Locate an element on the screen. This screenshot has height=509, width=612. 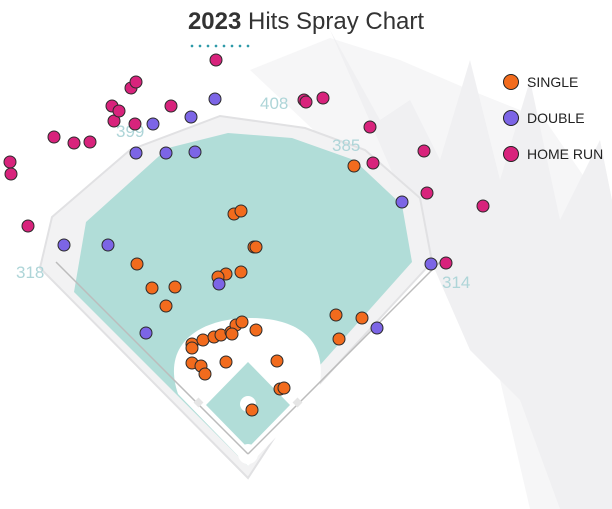
legend-swatch-double is located at coordinates (511, 118).